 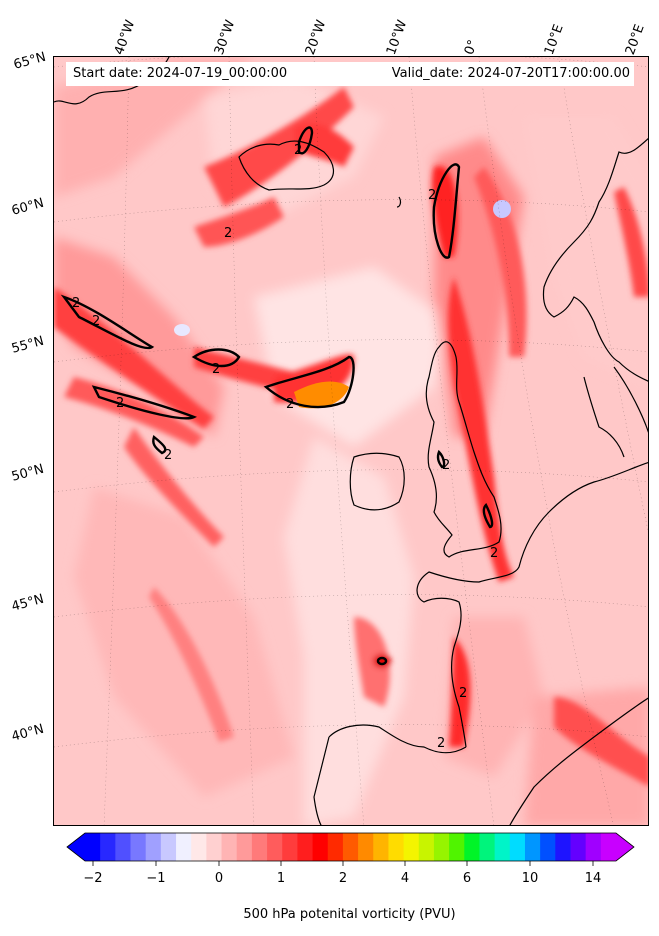 I want to click on colorbar, so click(x=350, y=849).